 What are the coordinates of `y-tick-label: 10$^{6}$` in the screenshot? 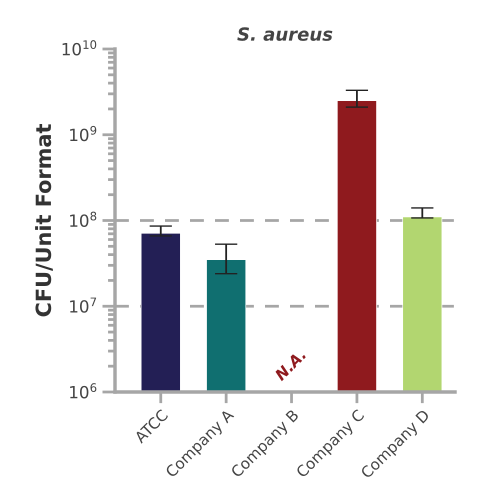 It's located at (83, 390).